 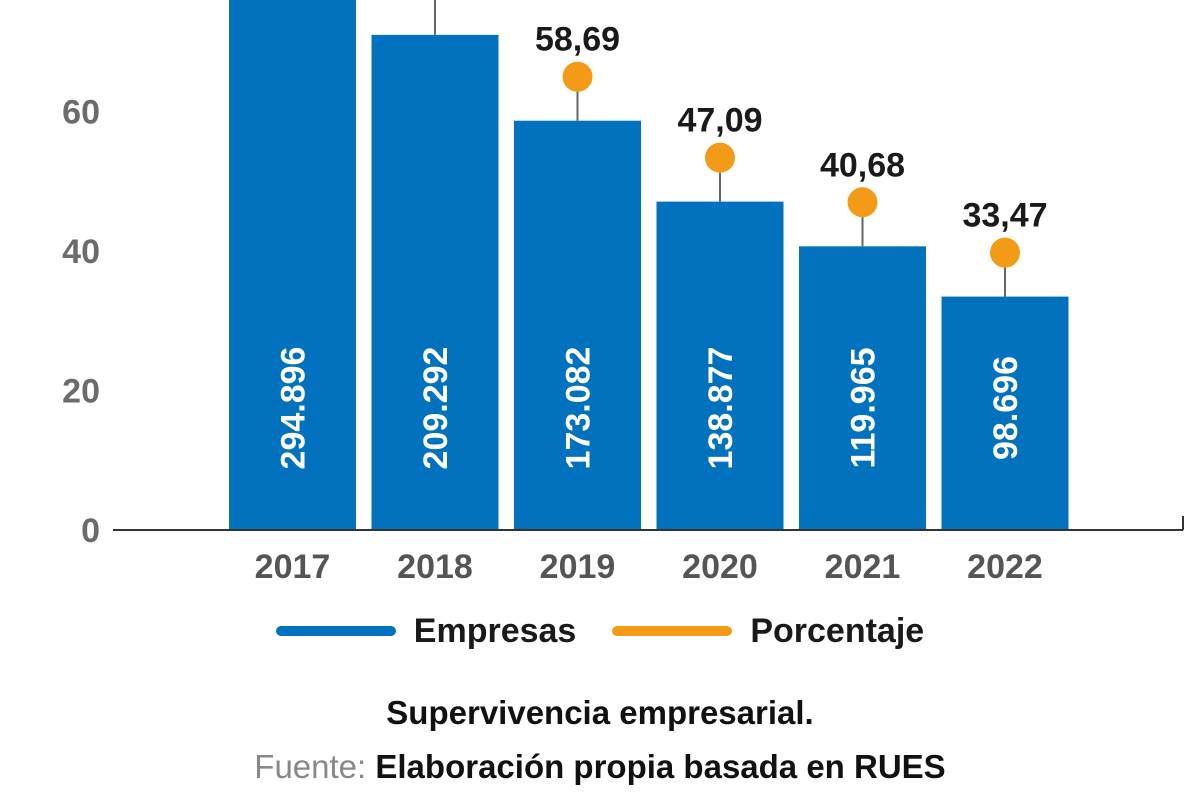 I want to click on bar-2022, so click(x=1005, y=413).